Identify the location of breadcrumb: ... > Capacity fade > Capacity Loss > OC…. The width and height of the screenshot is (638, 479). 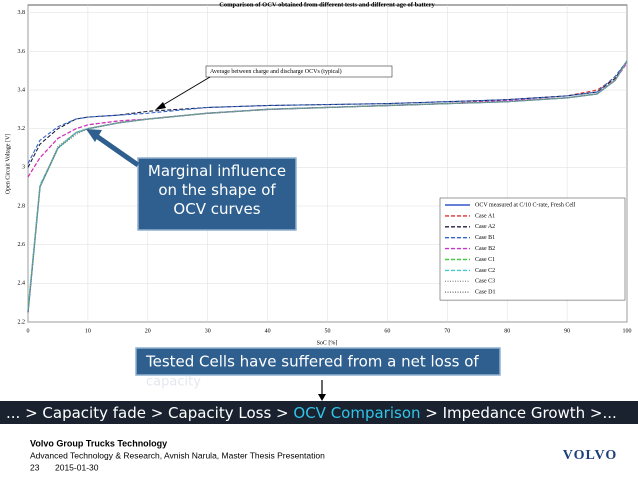
(311, 413).